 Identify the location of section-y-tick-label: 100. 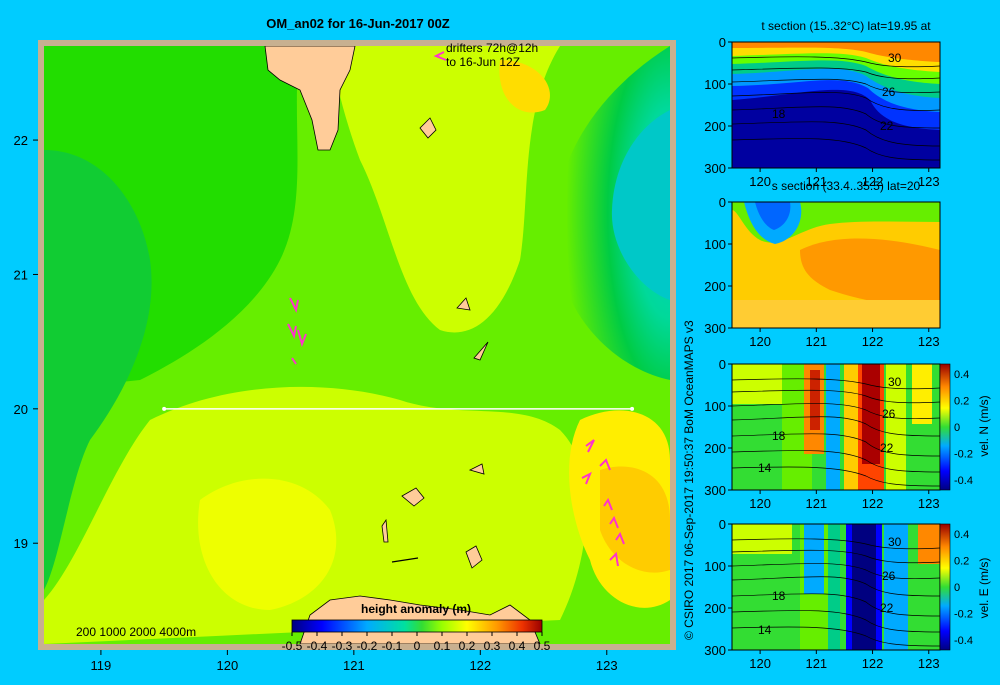
(715, 244).